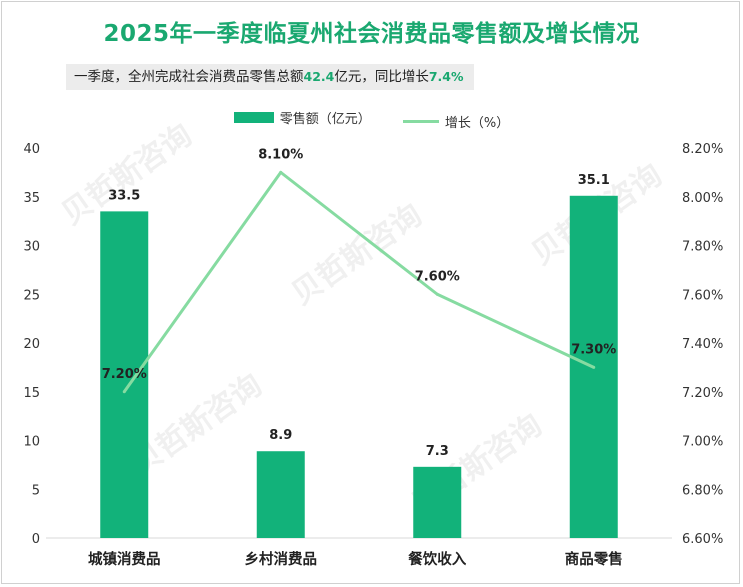 The height and width of the screenshot is (587, 743). What do you see at coordinates (31, 442) in the screenshot?
I see `left-axis-tick: 10` at bounding box center [31, 442].